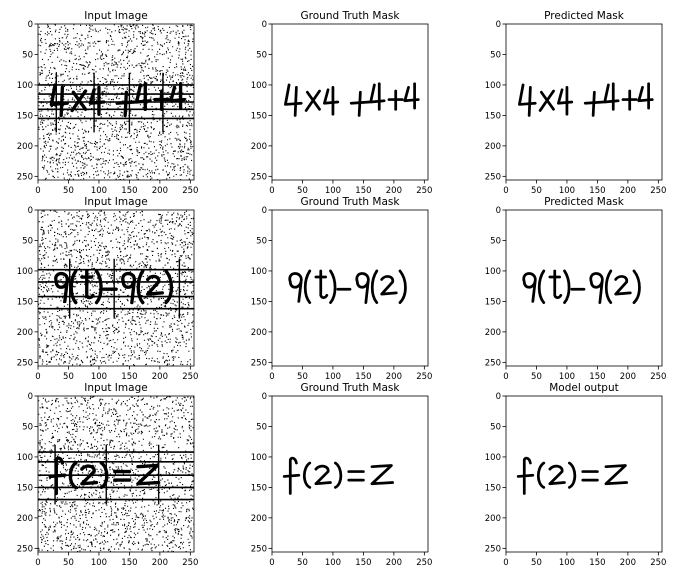 This screenshot has width=678, height=584. I want to click on noisy-input-image, so click(116, 102).